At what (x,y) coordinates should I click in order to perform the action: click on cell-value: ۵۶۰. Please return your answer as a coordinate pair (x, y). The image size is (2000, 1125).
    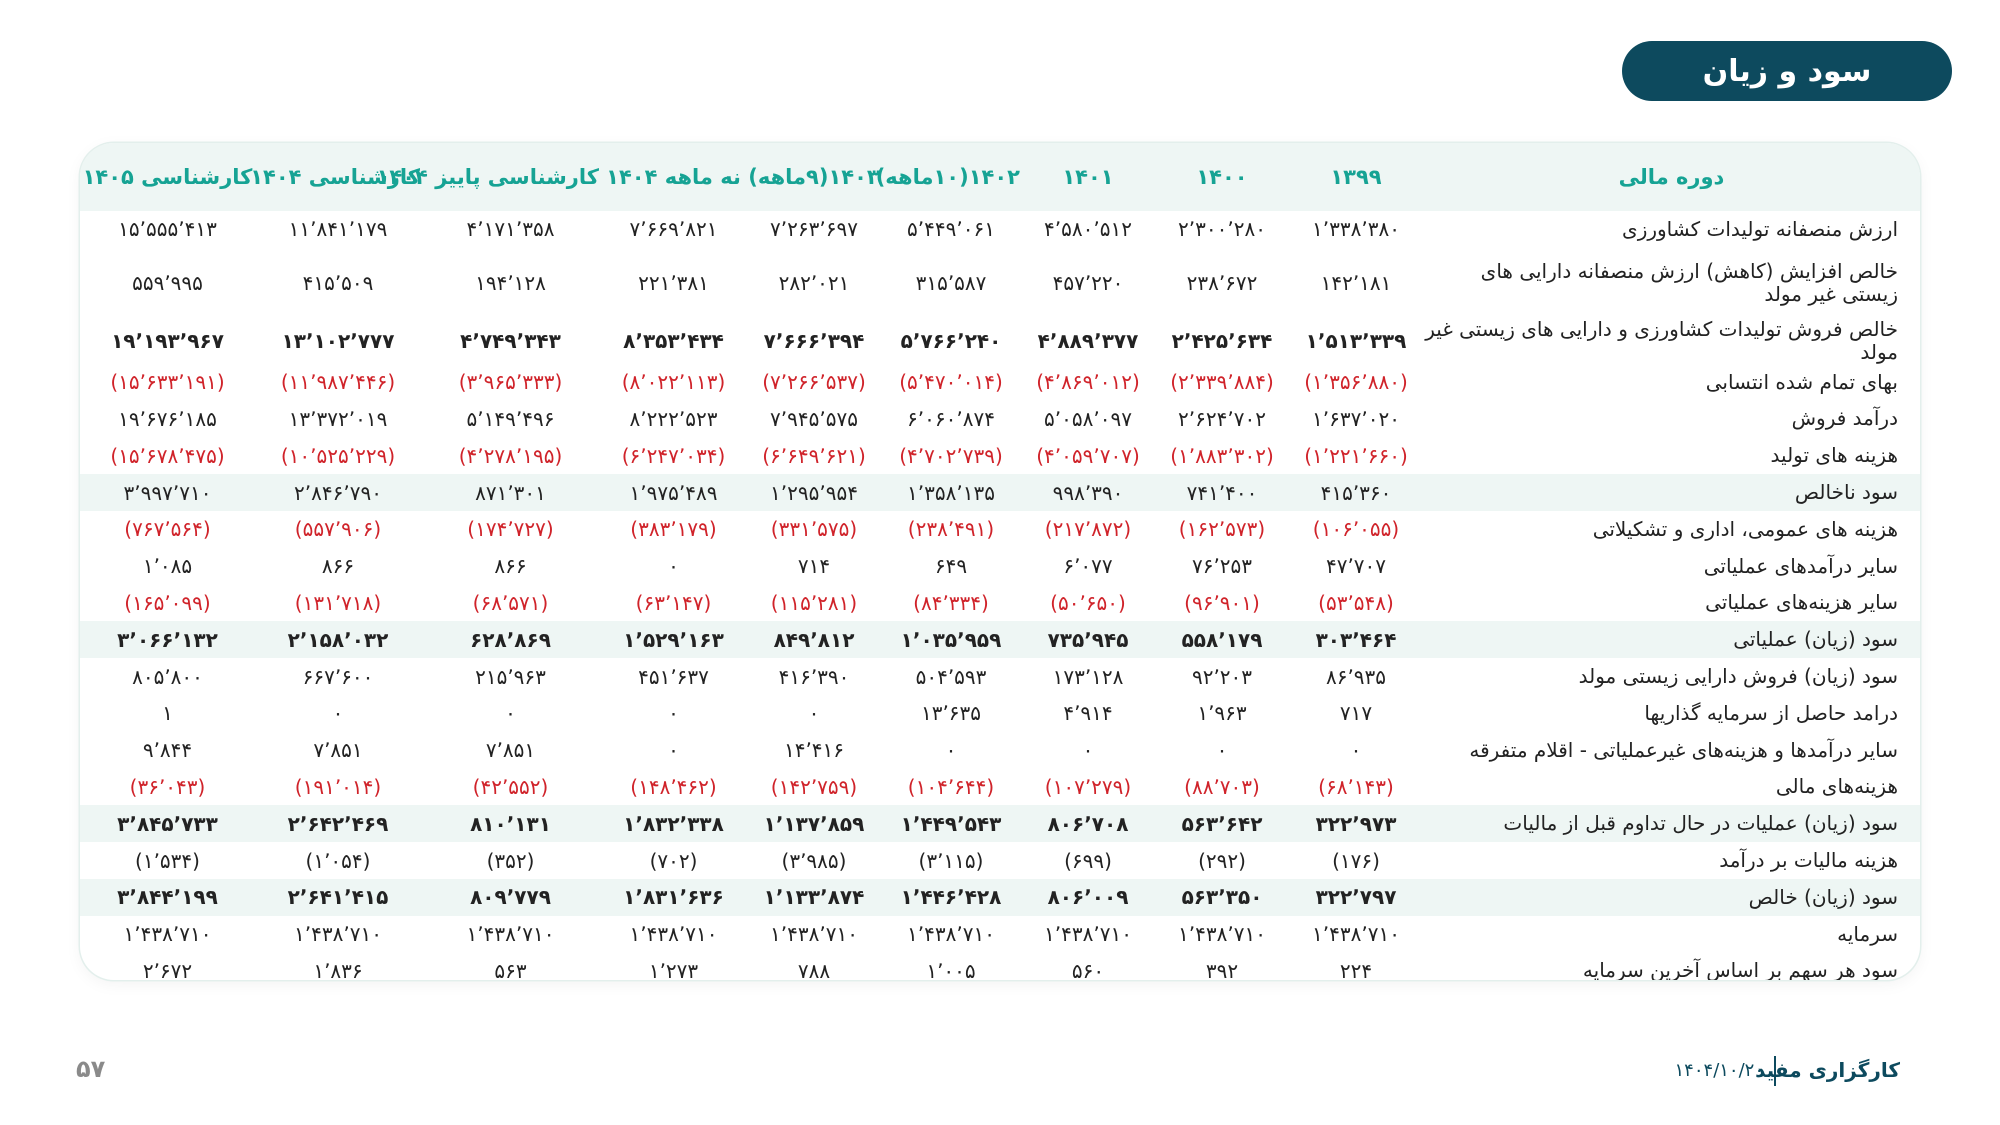
    Looking at the image, I should click on (1088, 969).